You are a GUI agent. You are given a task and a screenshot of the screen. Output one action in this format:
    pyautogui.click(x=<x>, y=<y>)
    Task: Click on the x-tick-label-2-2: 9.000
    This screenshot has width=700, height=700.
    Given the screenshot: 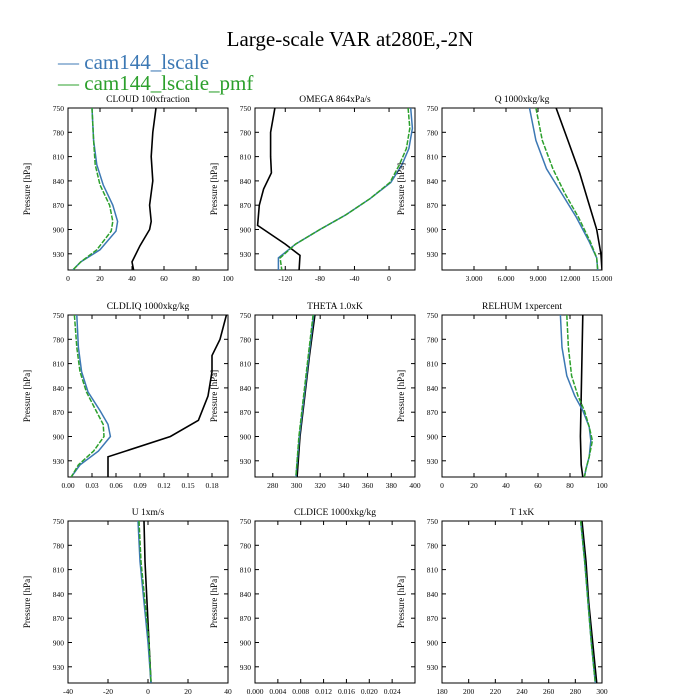 What is the action you would take?
    pyautogui.click(x=538, y=278)
    